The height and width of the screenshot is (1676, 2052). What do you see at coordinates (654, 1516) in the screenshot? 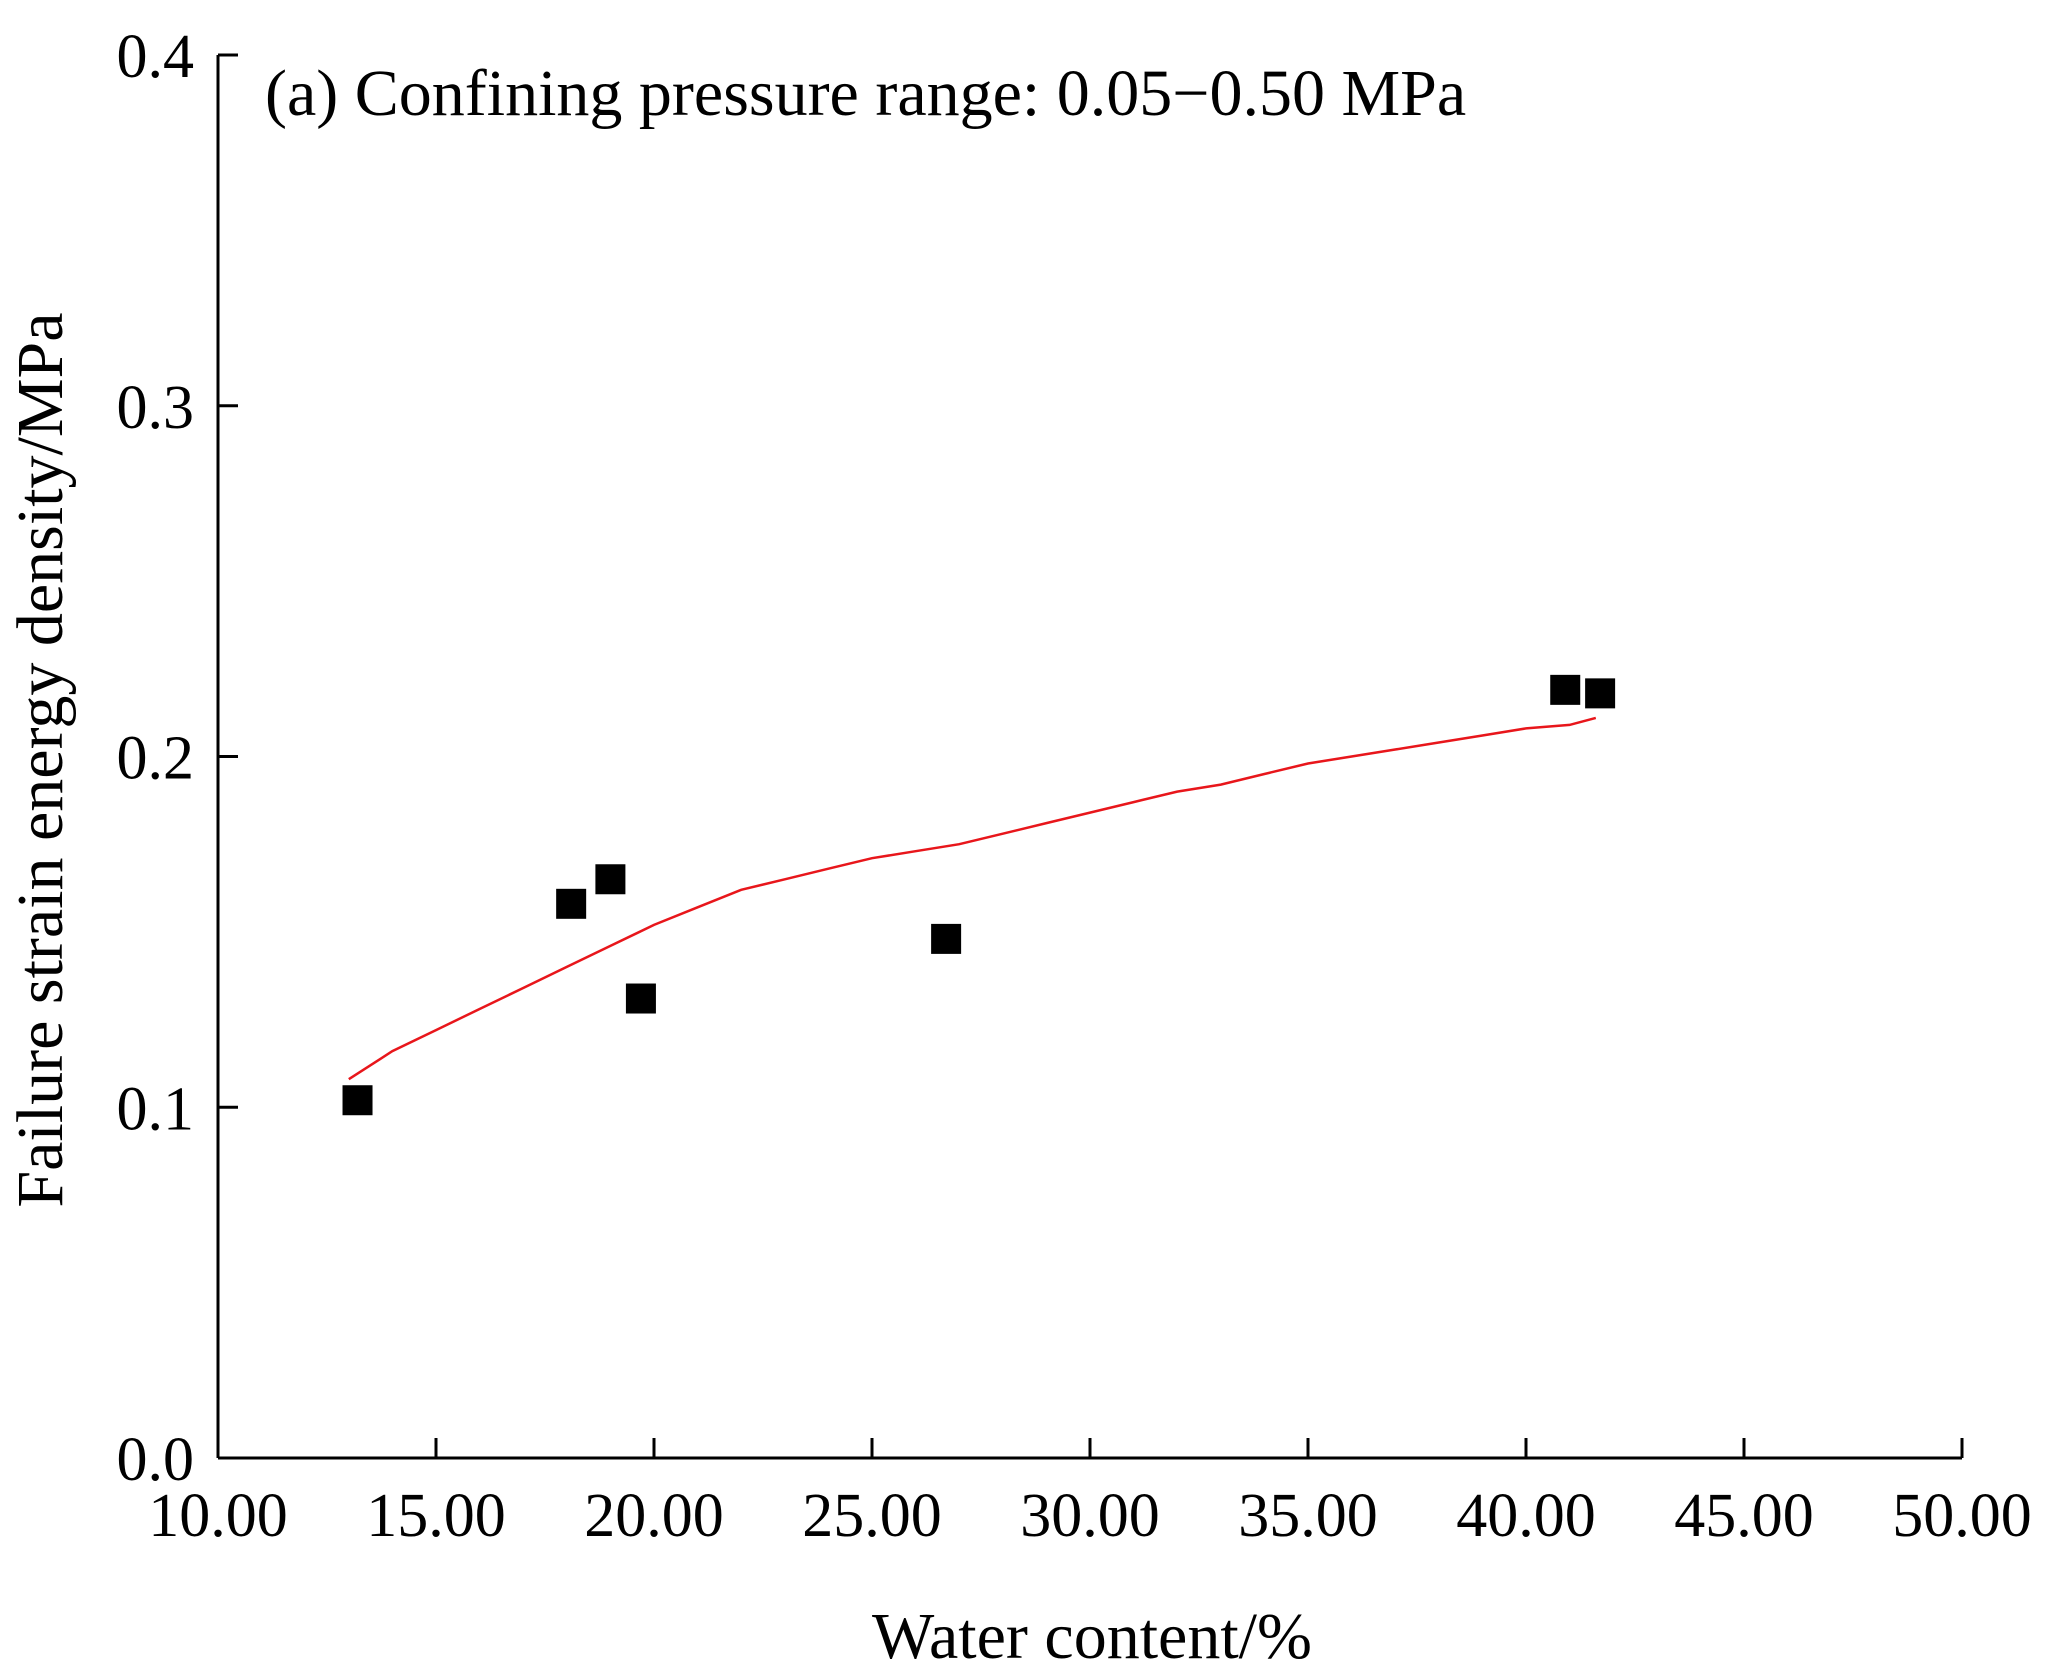
I see `x-tick-label: 20.00` at bounding box center [654, 1516].